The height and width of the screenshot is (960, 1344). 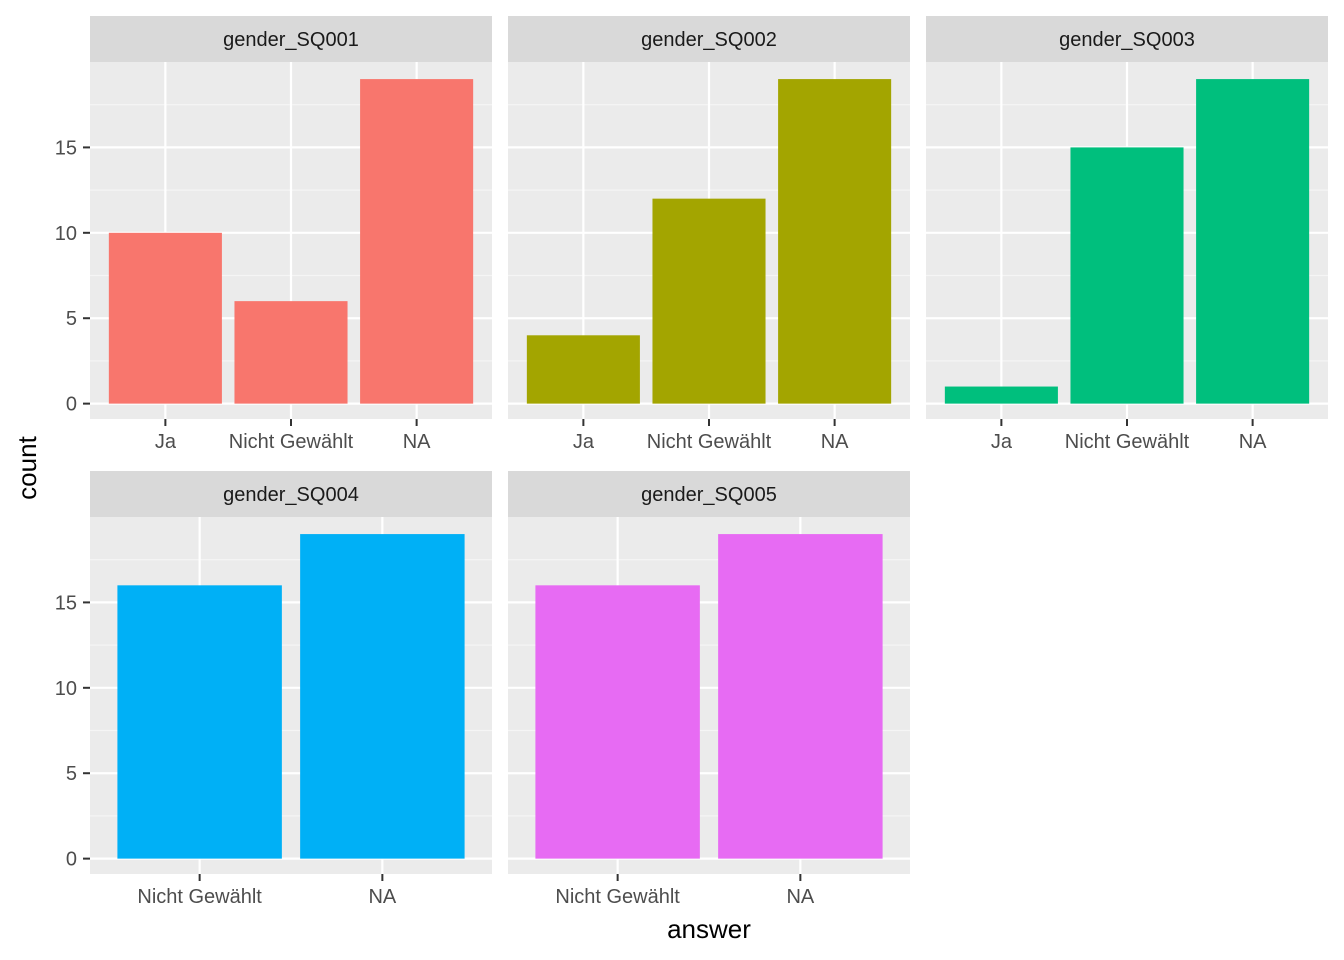 I want to click on panel-2-x-tick-label: NA, so click(x=835, y=442).